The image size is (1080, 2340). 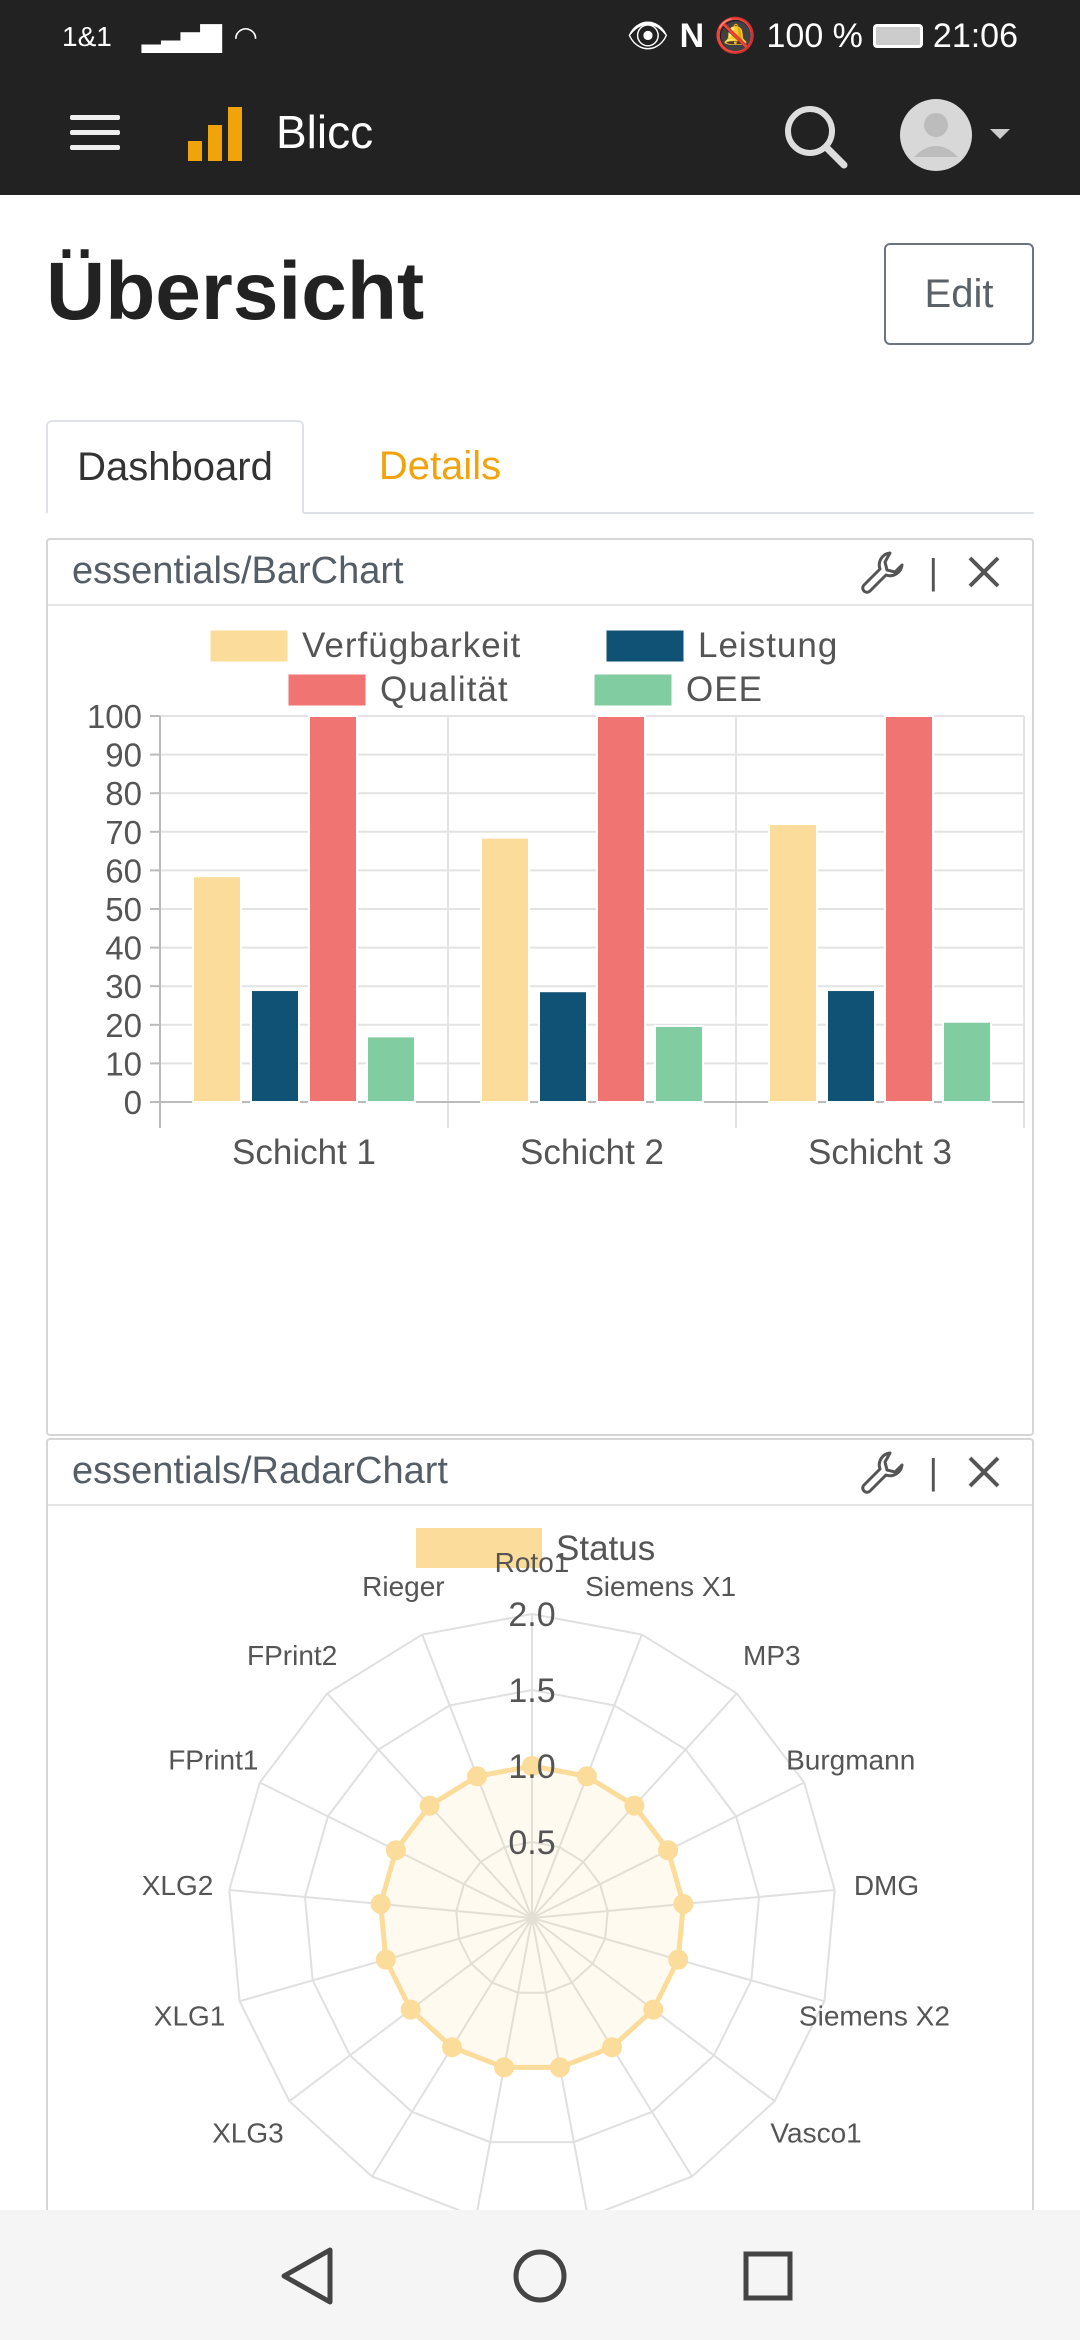 I want to click on card-header: essentials/BarChart |, so click(x=540, y=573).